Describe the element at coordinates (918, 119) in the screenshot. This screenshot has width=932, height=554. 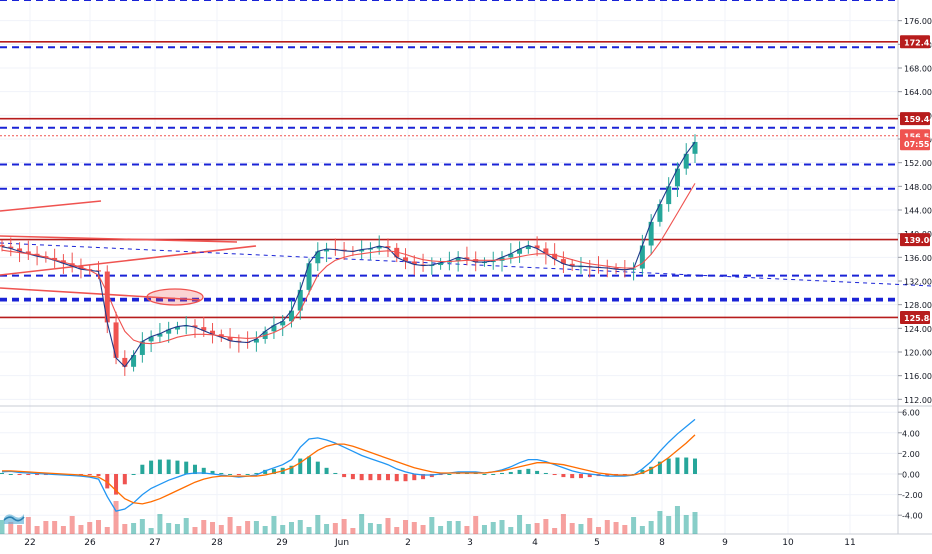
I see `price-label-text: 159.44` at that location.